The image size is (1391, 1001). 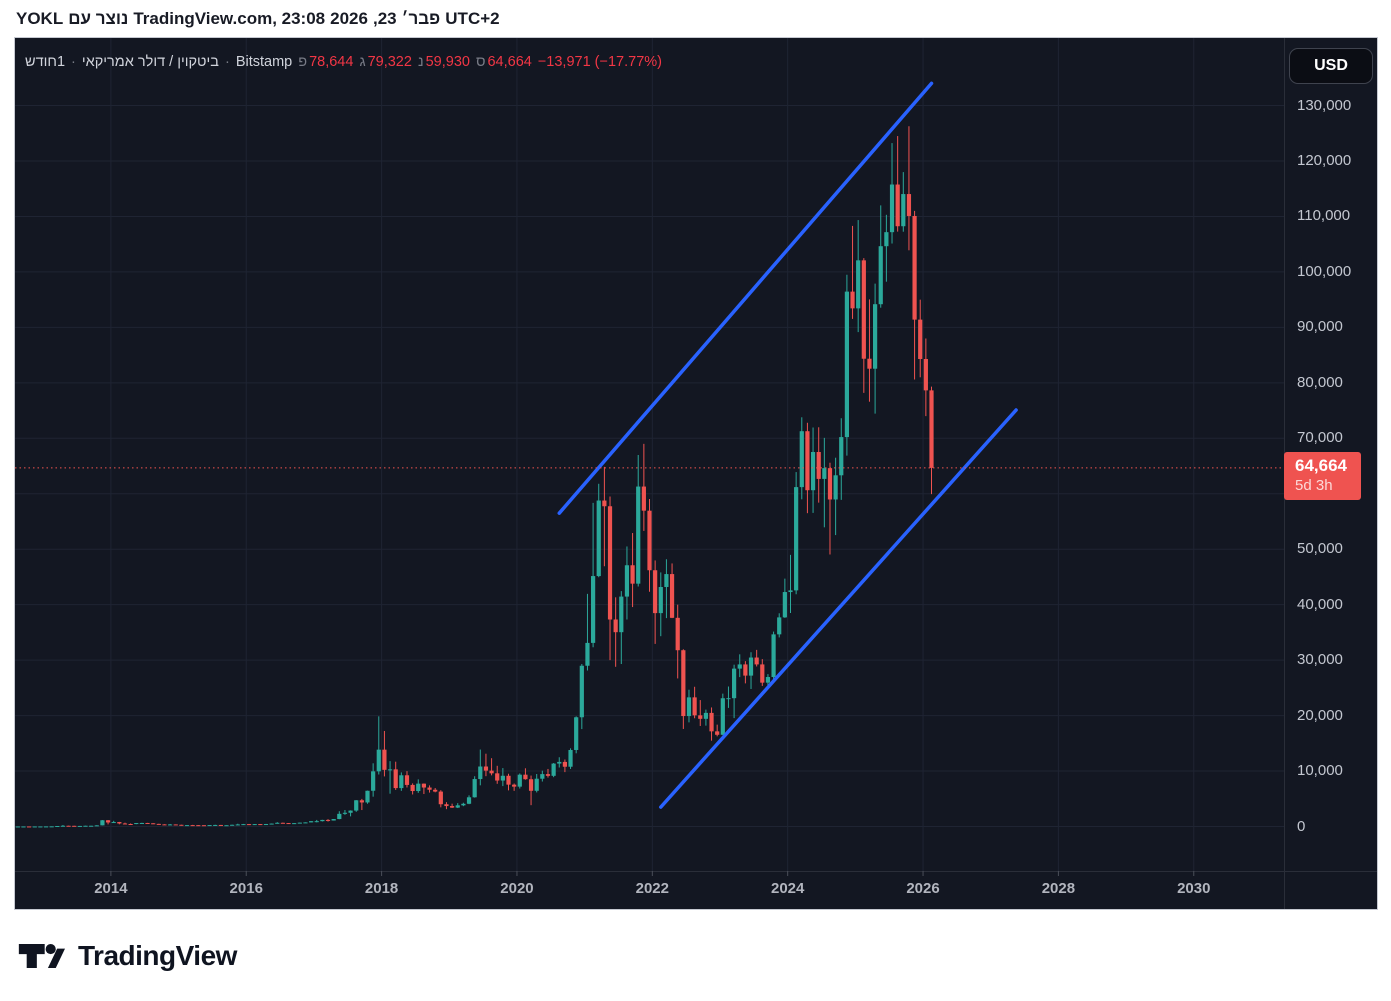 I want to click on price-tick-label: 90,000, so click(x=1320, y=327).